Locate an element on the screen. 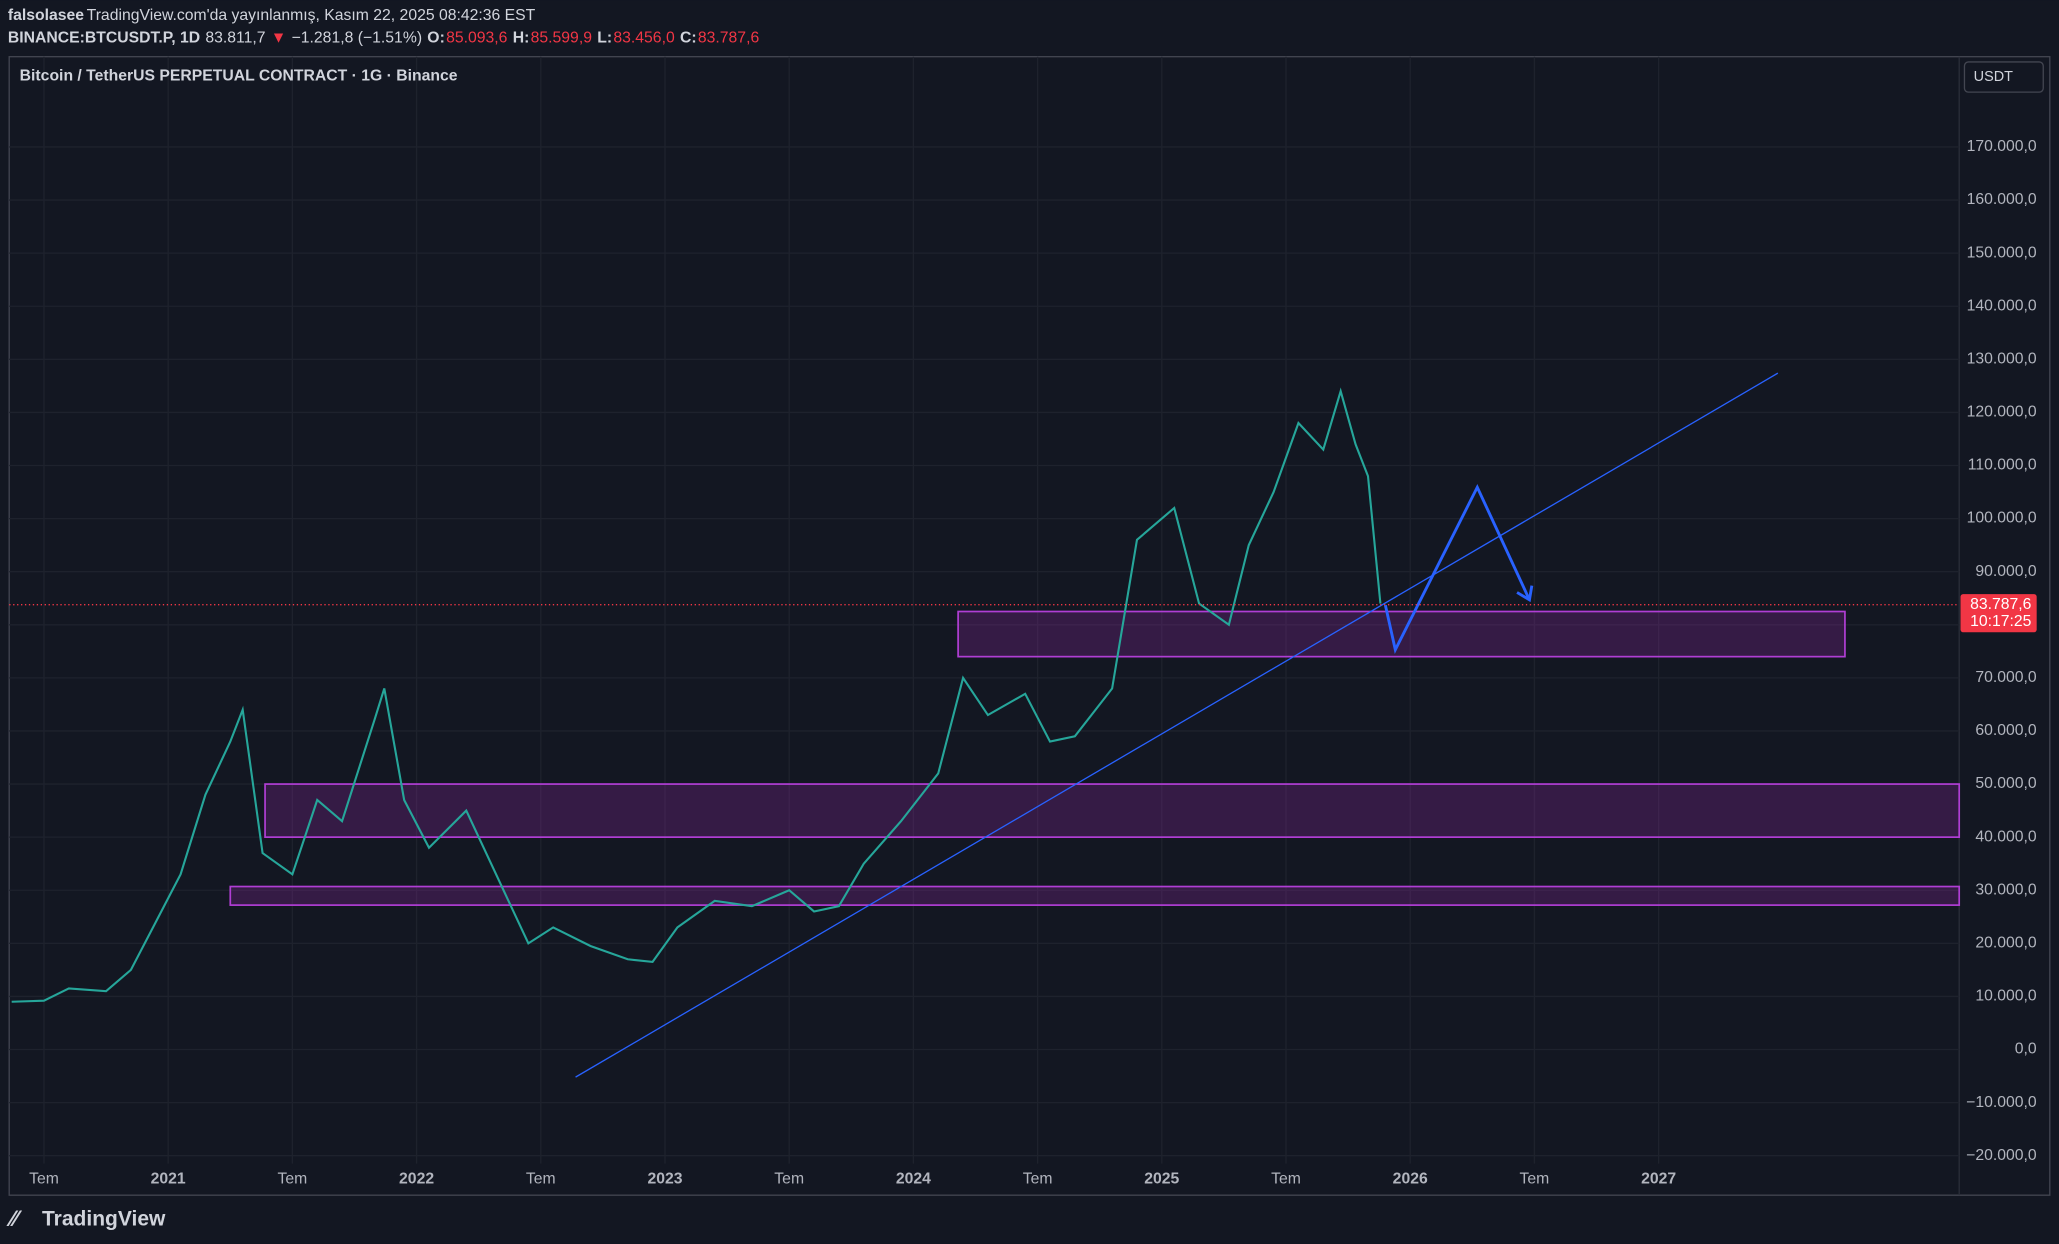  x-tick-label: 2025 is located at coordinates (1161, 1179).